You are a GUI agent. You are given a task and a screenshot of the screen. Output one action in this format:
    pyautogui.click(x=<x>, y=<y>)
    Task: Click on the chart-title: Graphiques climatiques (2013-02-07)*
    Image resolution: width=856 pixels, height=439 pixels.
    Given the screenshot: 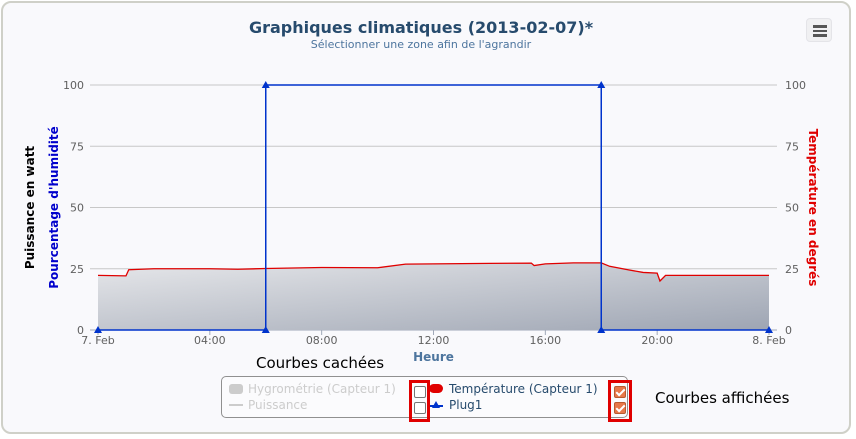 What is the action you would take?
    pyautogui.click(x=421, y=27)
    